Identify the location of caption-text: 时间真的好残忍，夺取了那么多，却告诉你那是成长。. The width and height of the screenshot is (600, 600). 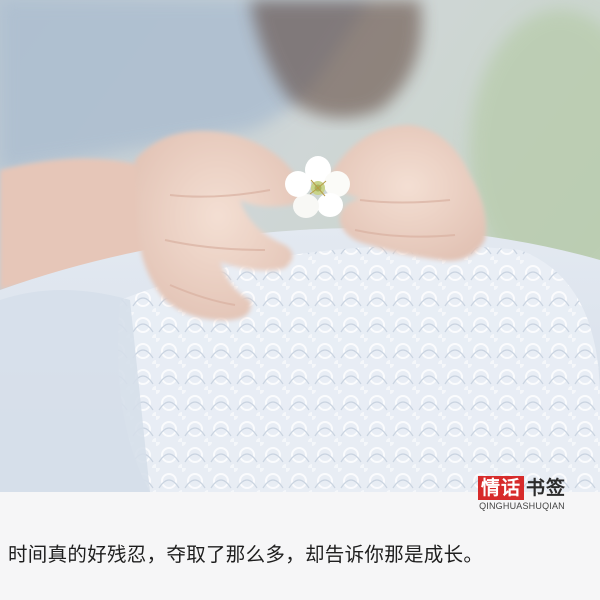
(246, 554).